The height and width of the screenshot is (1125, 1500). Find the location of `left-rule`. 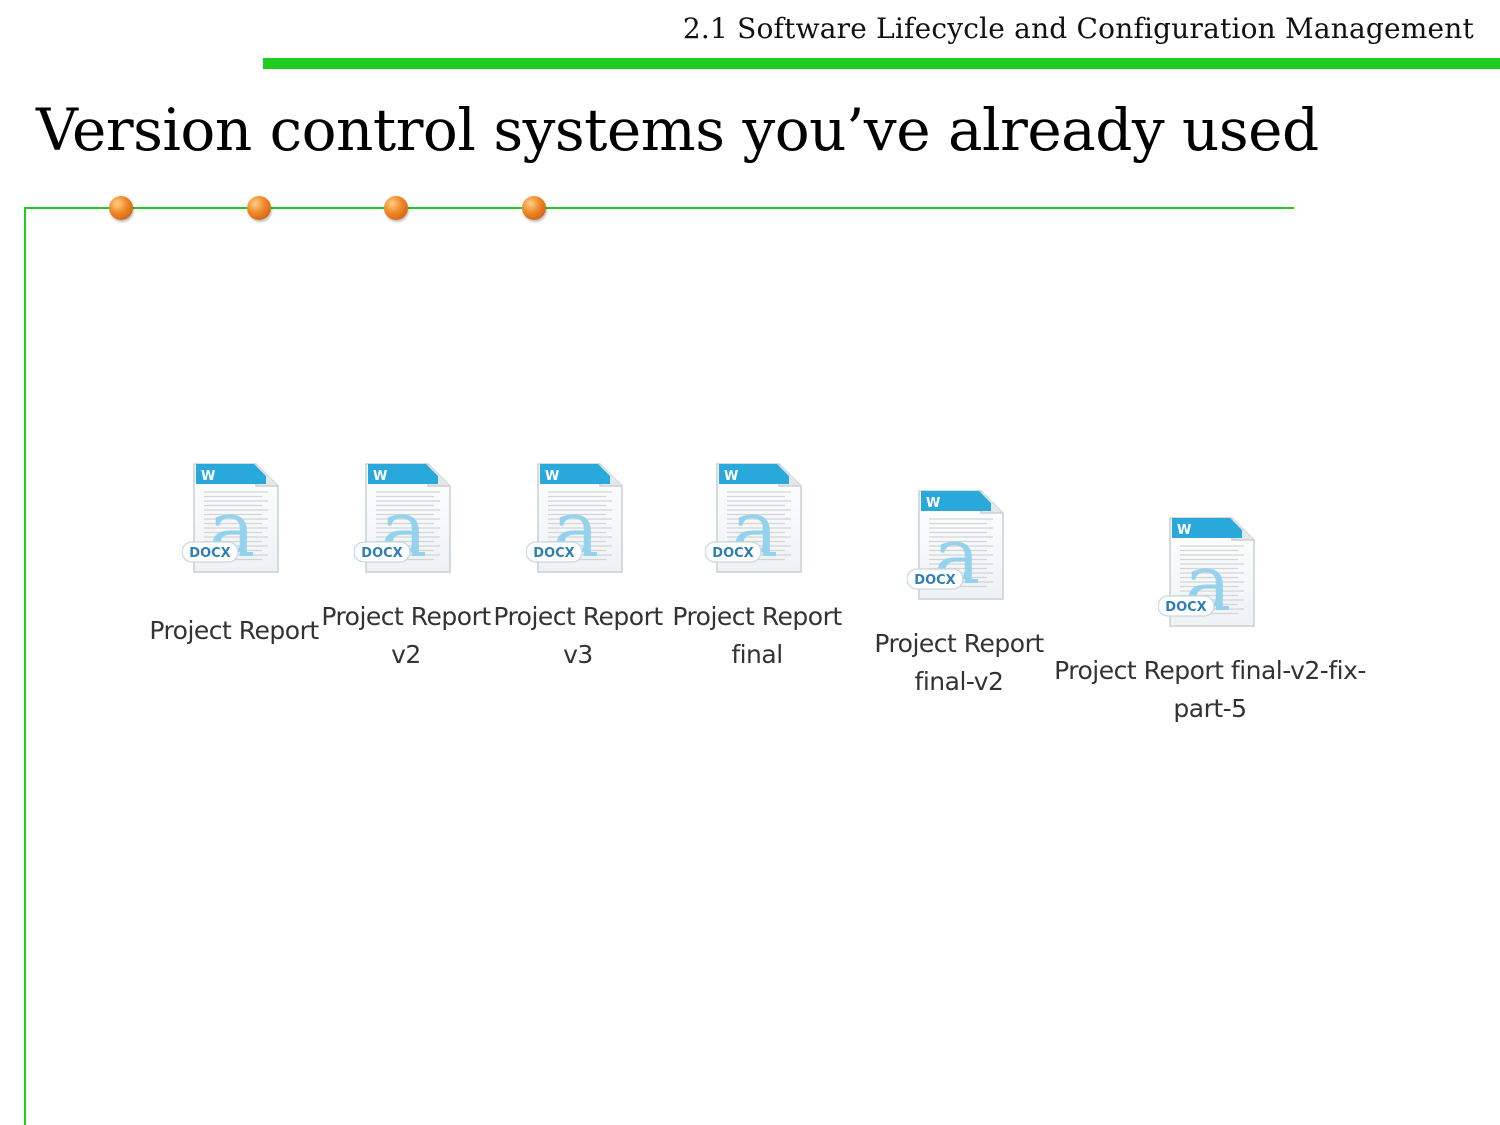

left-rule is located at coordinates (25, 666).